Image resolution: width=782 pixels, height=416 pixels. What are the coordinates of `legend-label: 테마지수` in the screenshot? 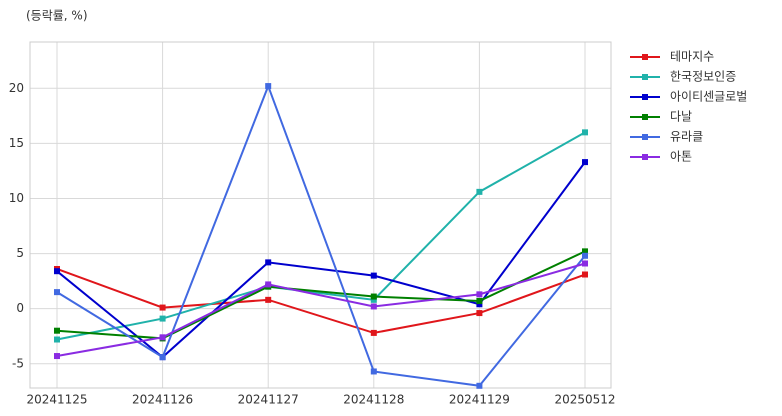 It's located at (692, 57).